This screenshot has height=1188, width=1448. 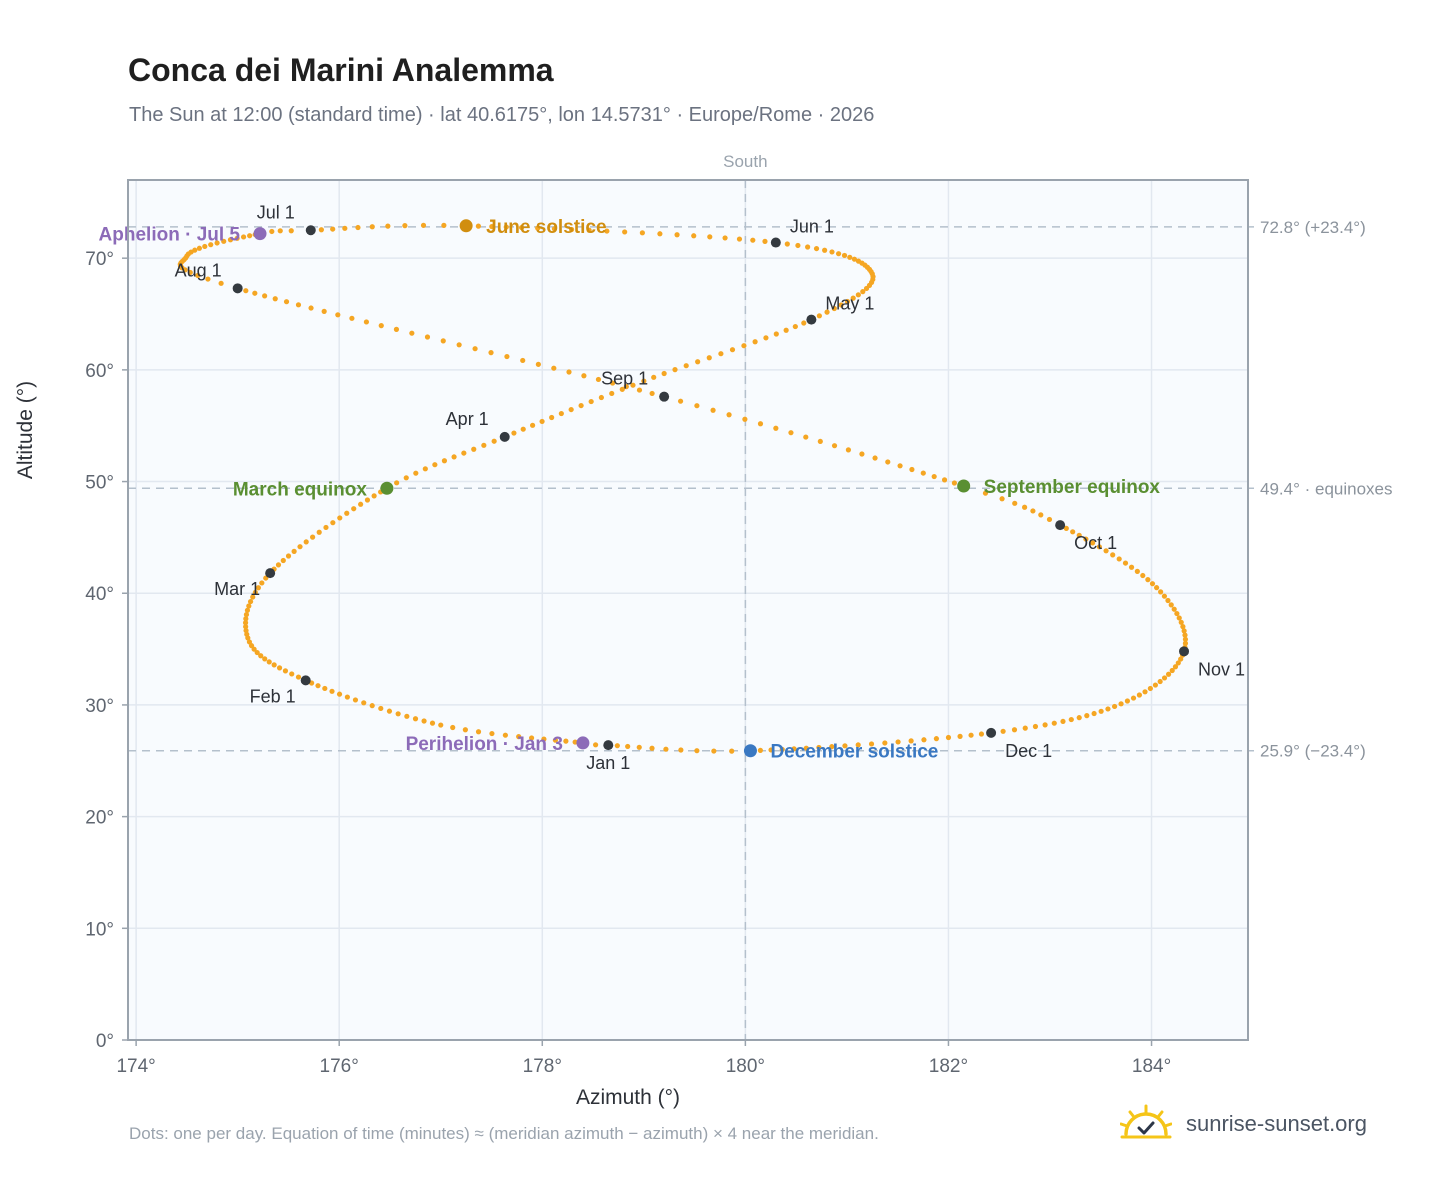 I want to click on y-tick-label: 50°, so click(x=99, y=483).